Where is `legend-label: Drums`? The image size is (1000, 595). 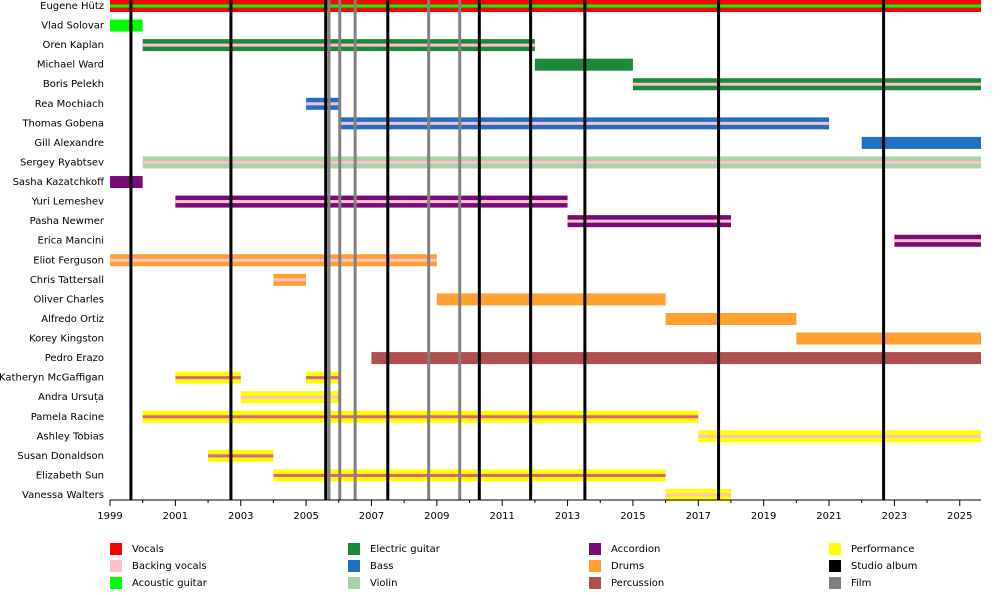
legend-label: Drums is located at coordinates (627, 566).